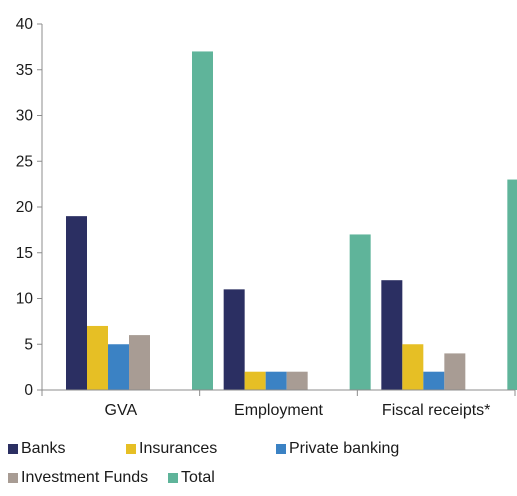 The image size is (517, 496). I want to click on y-tick-label: 10, so click(25, 299).